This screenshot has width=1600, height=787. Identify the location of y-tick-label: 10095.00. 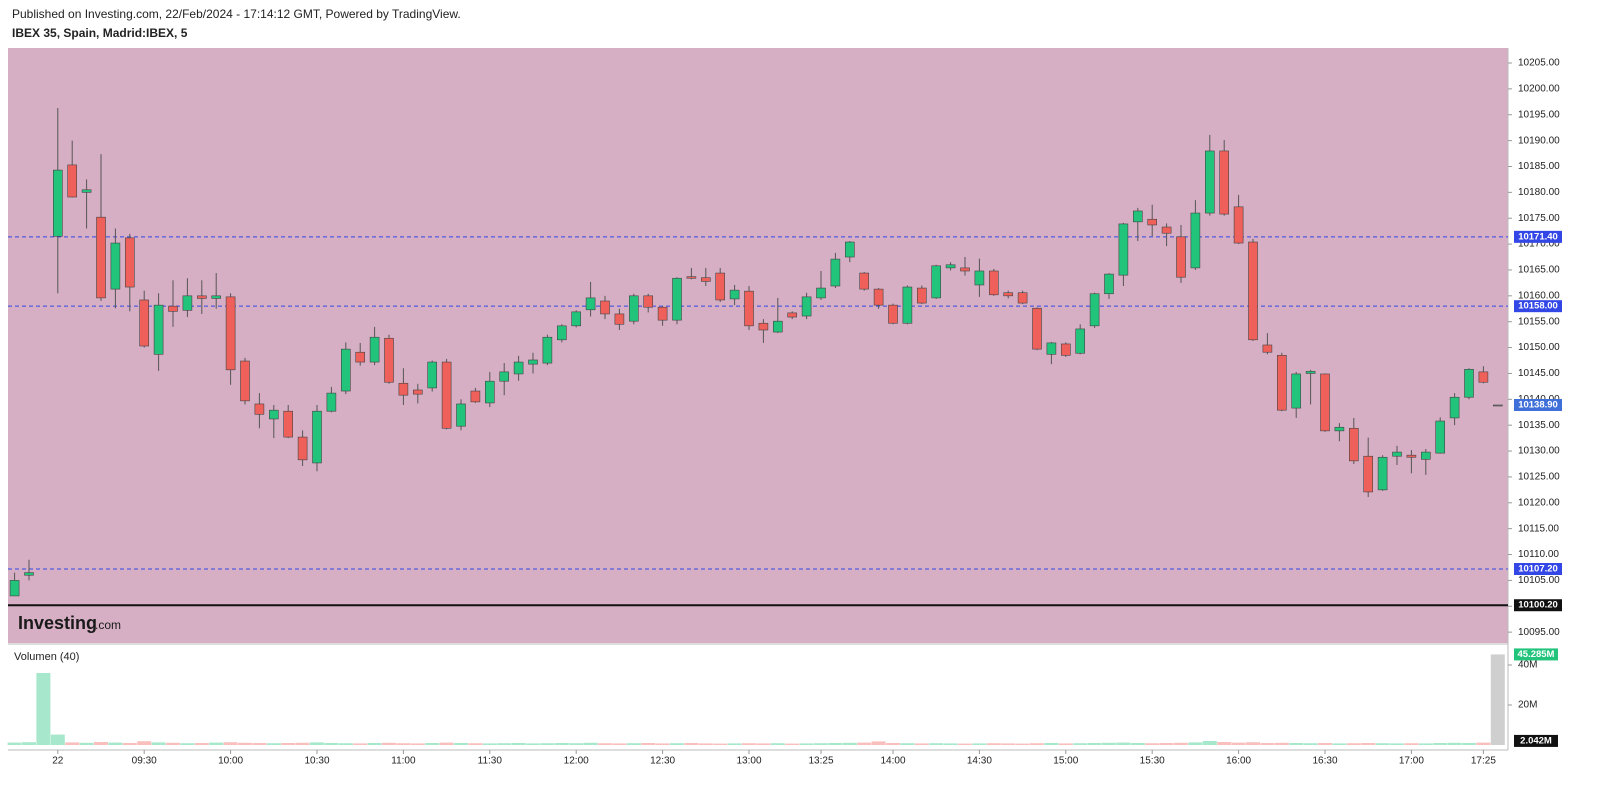
(1539, 632).